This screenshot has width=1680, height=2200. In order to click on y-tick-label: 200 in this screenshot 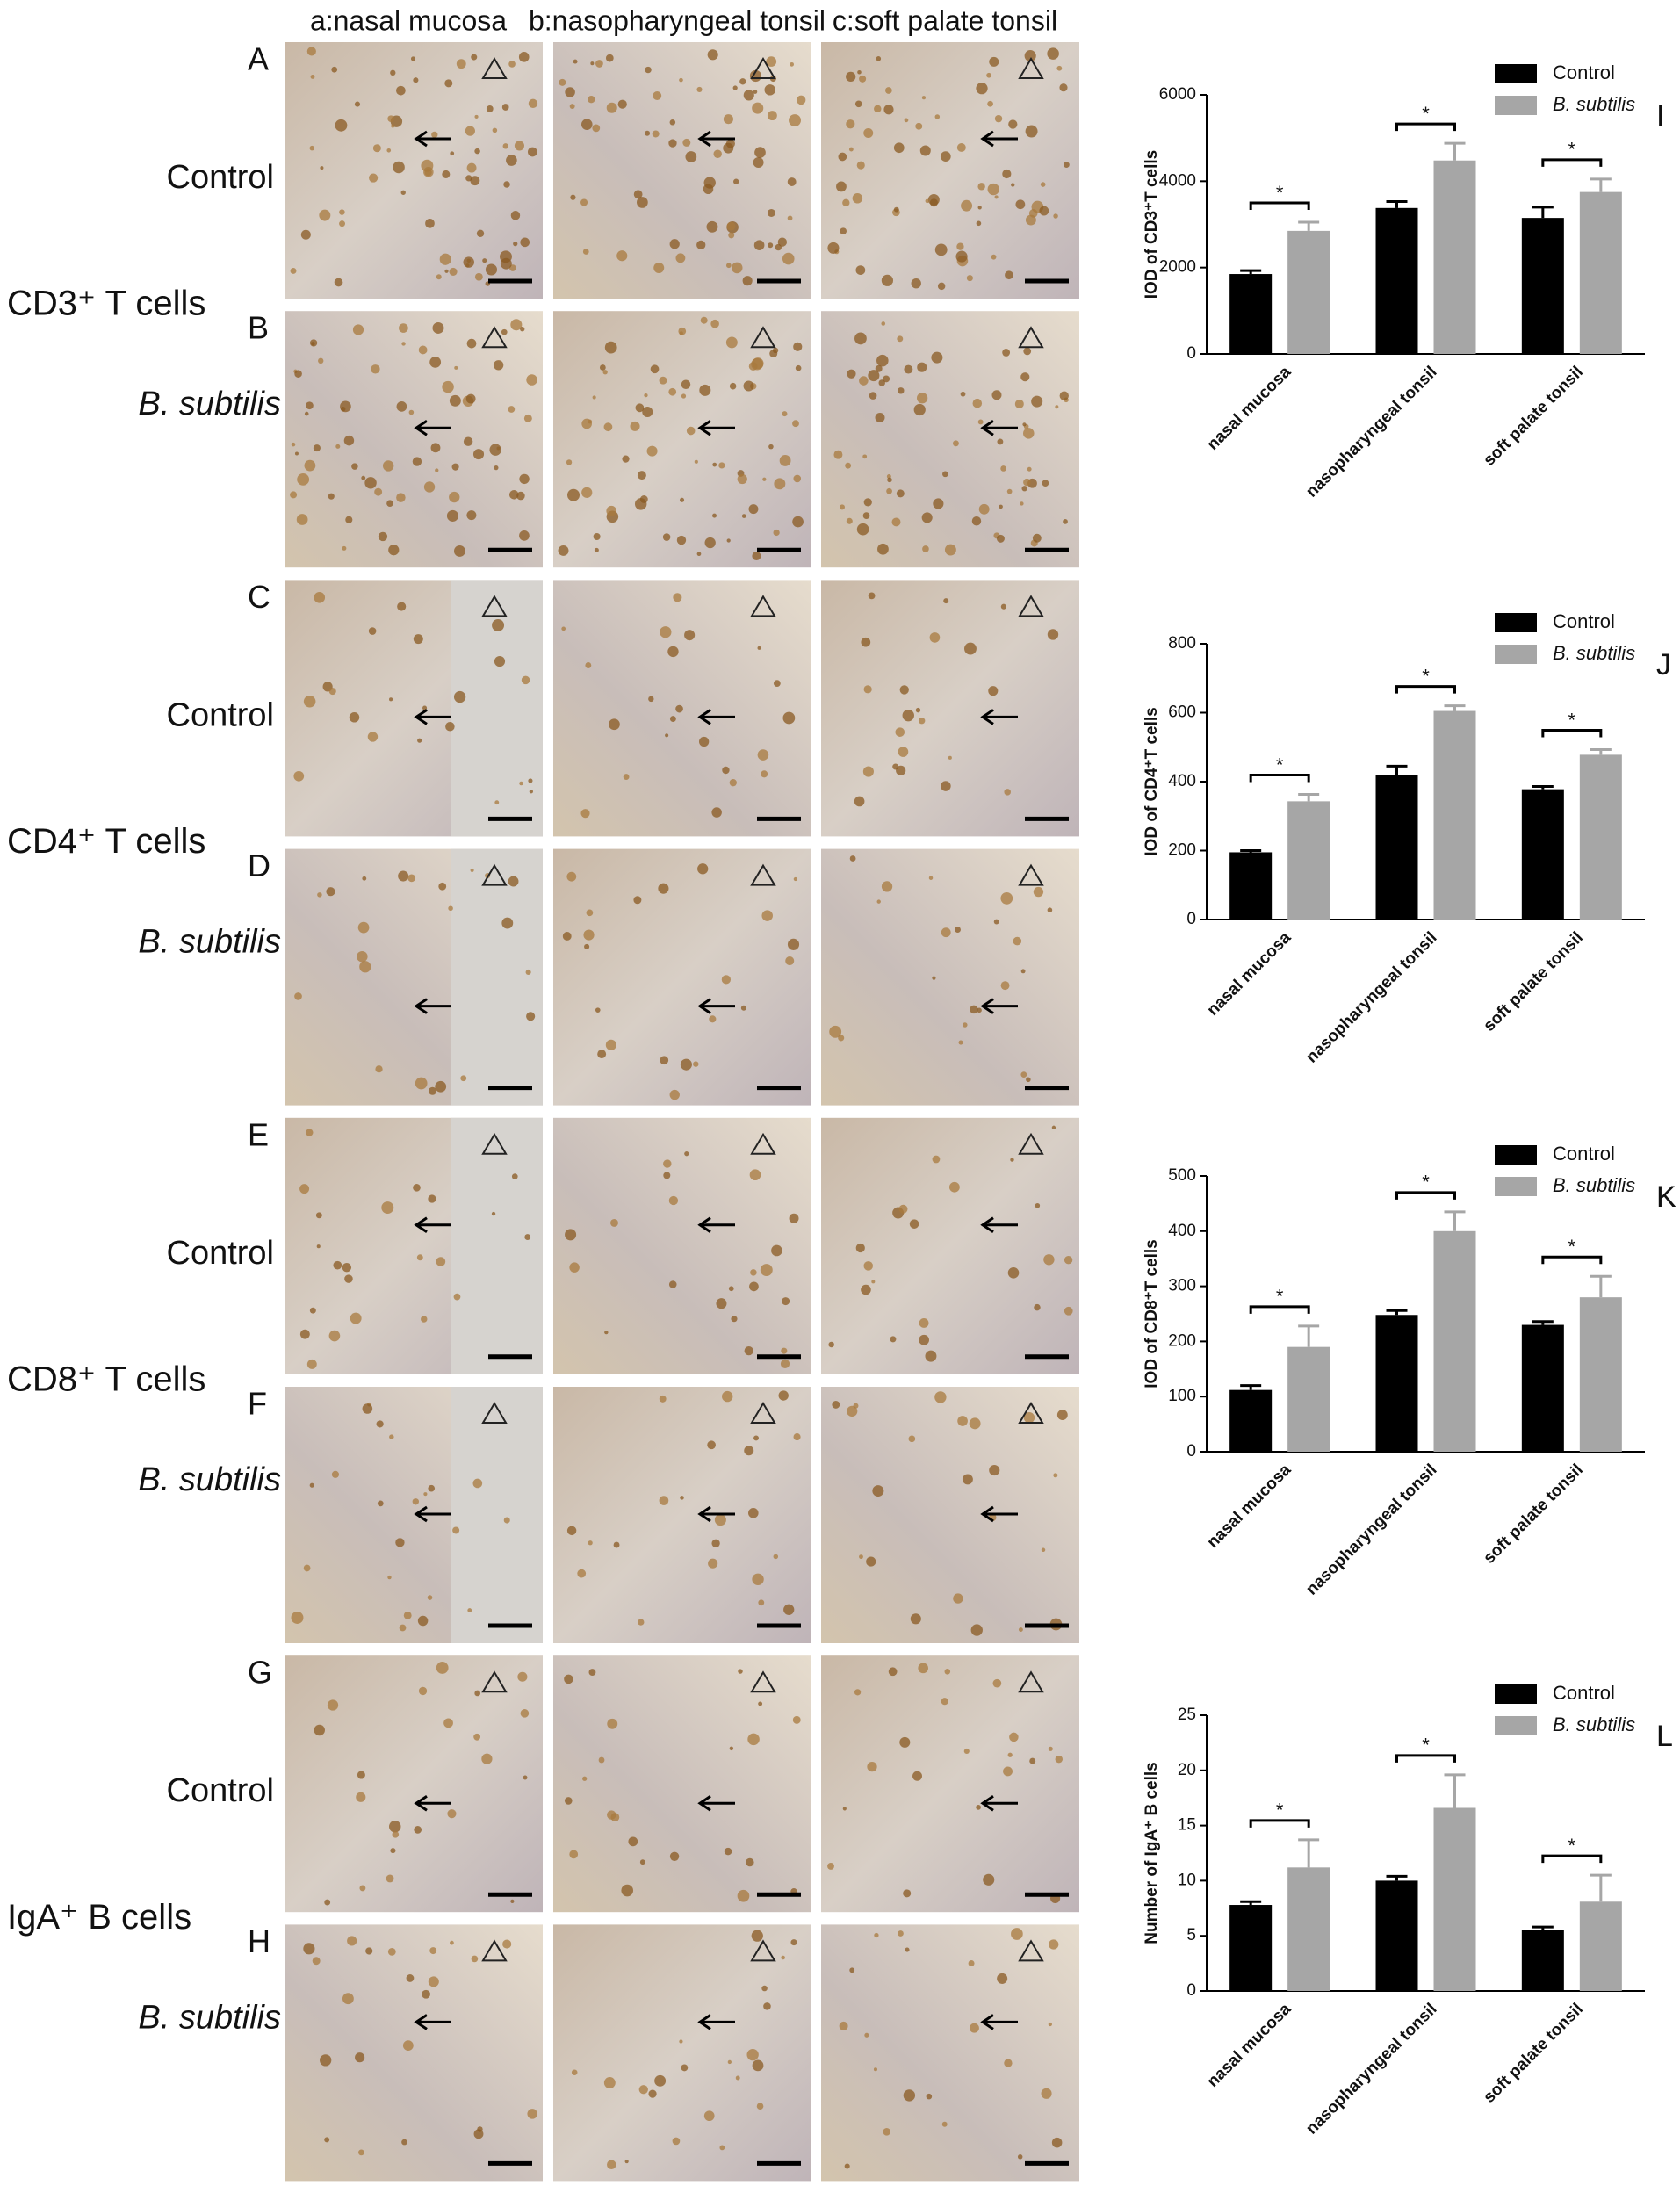, I will do `click(1182, 850)`.